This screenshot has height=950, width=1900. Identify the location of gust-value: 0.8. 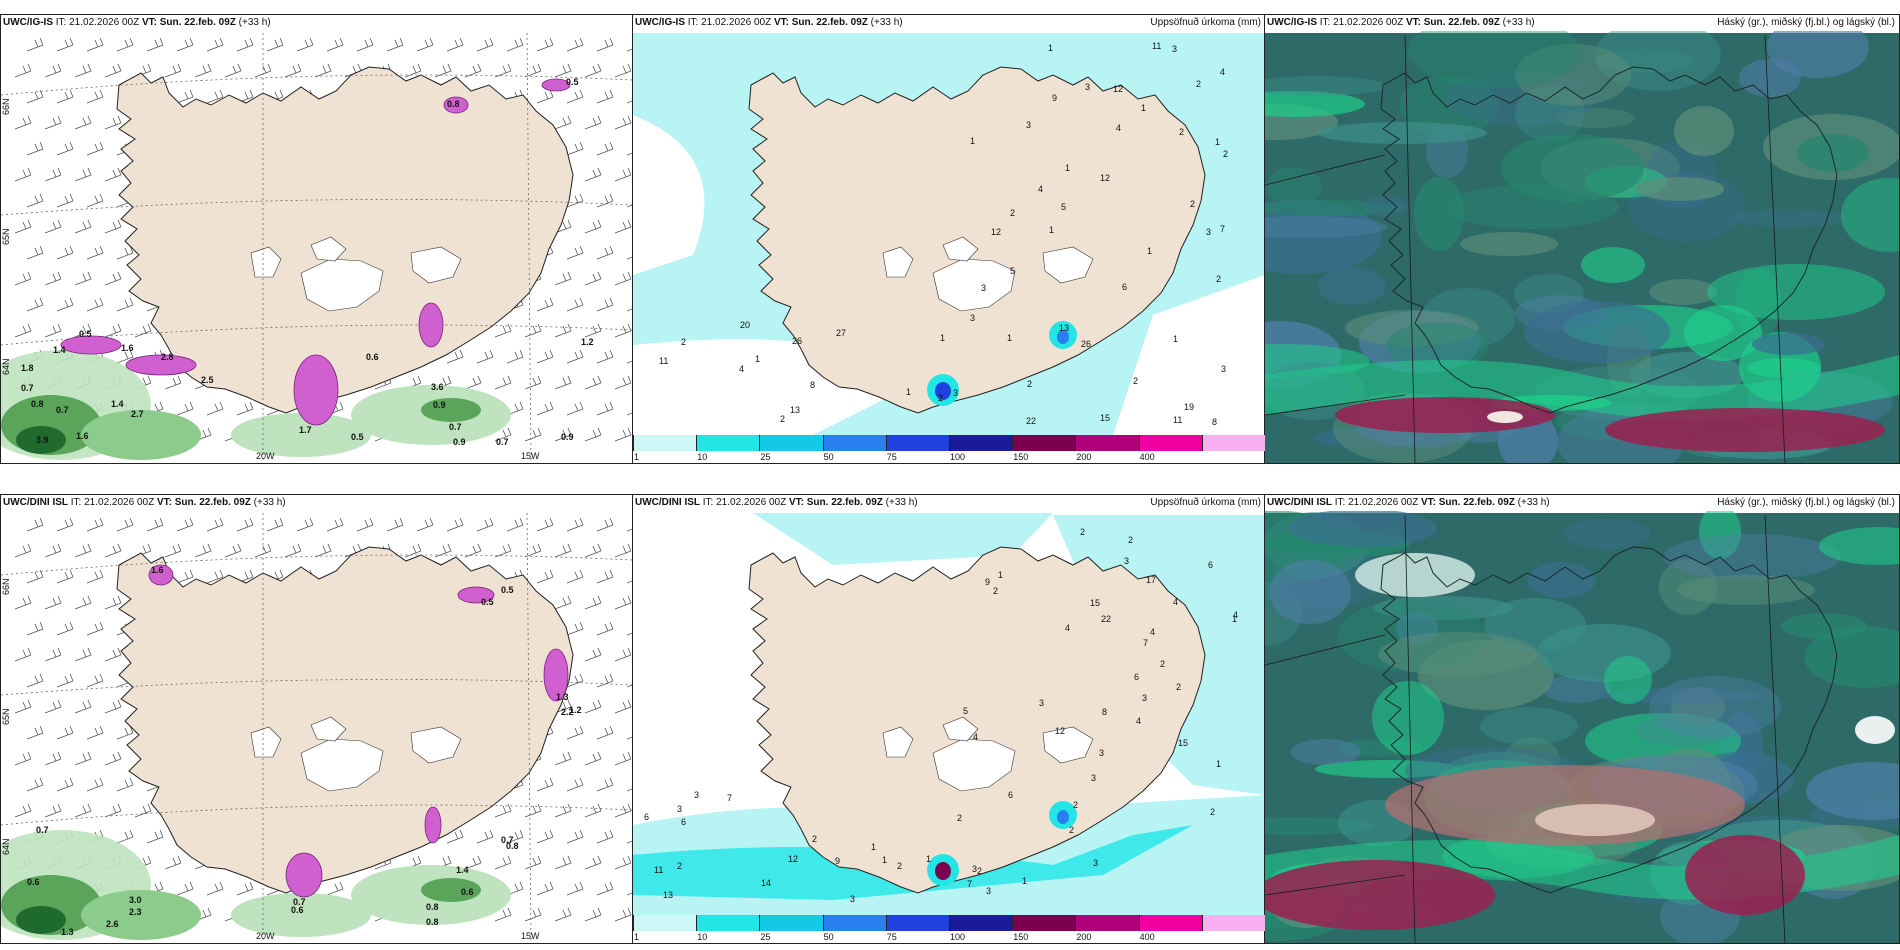
(37, 404).